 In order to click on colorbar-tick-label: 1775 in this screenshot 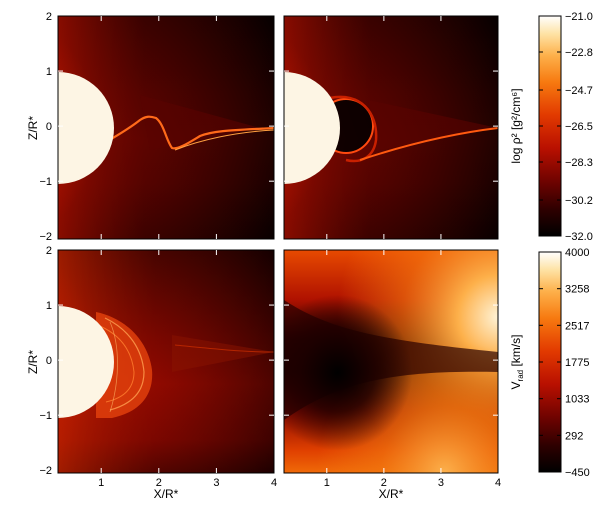, I will do `click(577, 363)`.